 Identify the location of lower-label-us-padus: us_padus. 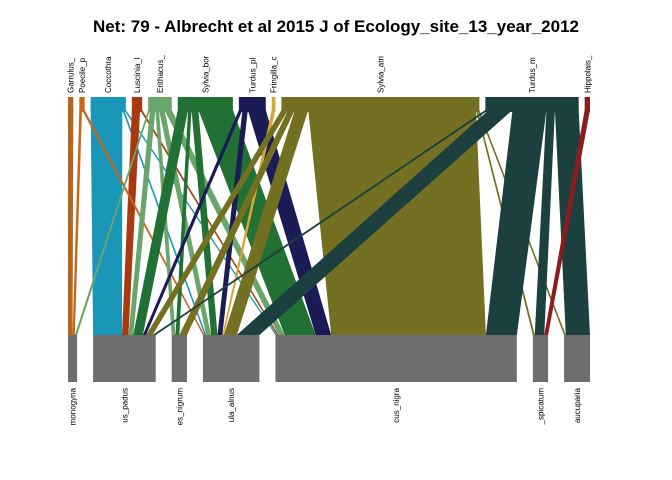
(124, 405).